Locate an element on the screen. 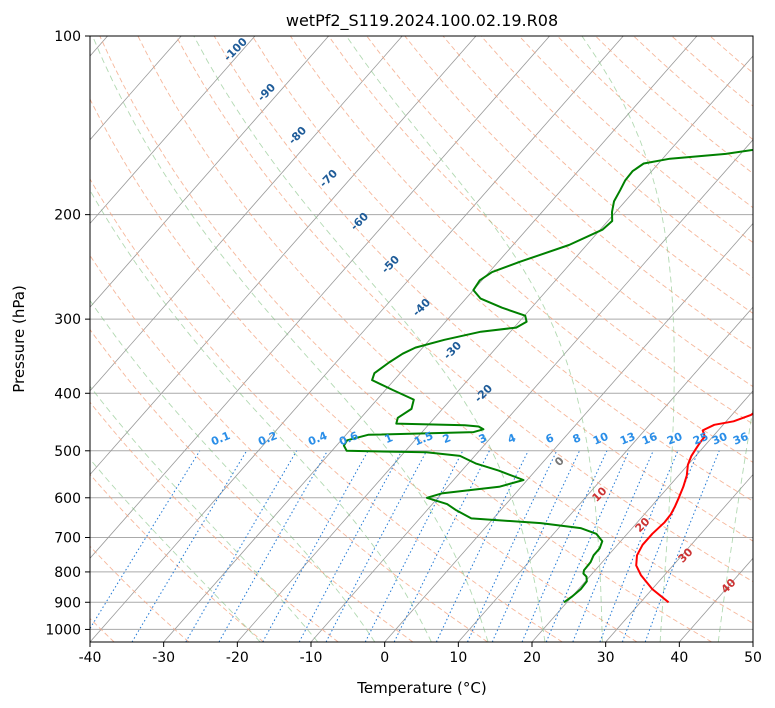 Image resolution: width=775 pixels, height=708 pixels. y-axis-label: Pressure (hPa) is located at coordinates (19, 339).